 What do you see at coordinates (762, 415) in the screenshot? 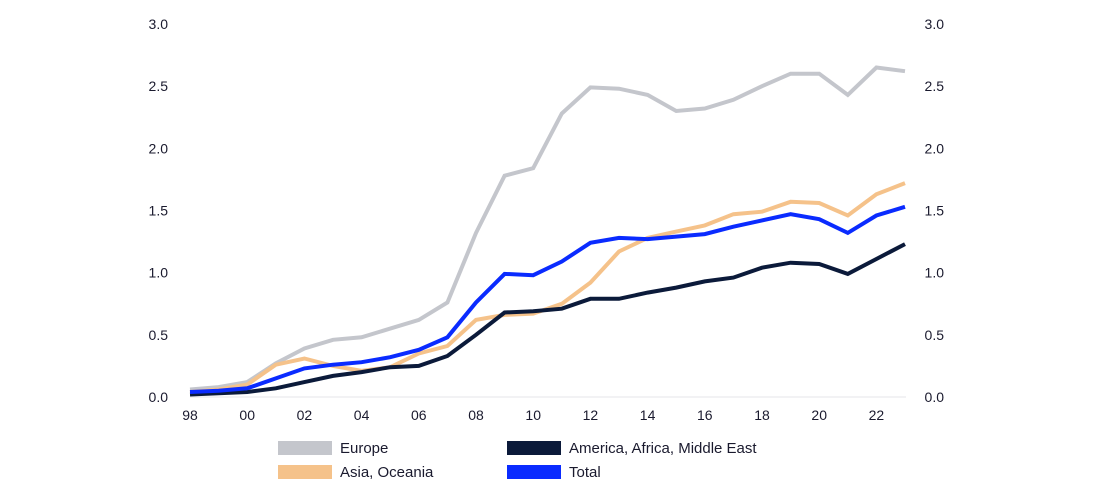
I see `x-tick-label: 18` at bounding box center [762, 415].